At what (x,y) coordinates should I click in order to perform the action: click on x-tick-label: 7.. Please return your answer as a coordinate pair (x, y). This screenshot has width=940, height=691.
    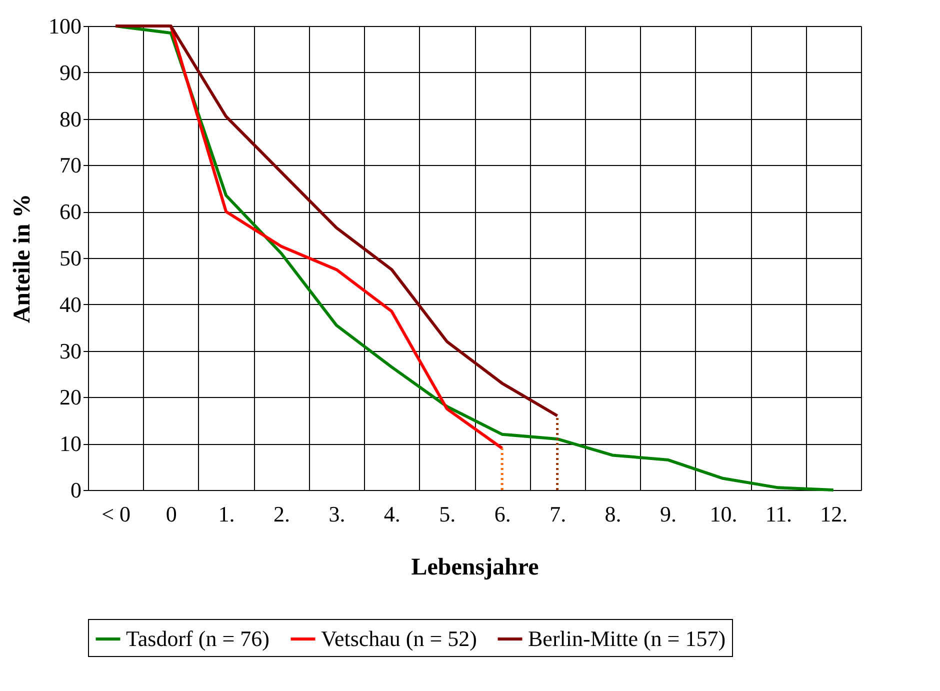
    Looking at the image, I should click on (558, 514).